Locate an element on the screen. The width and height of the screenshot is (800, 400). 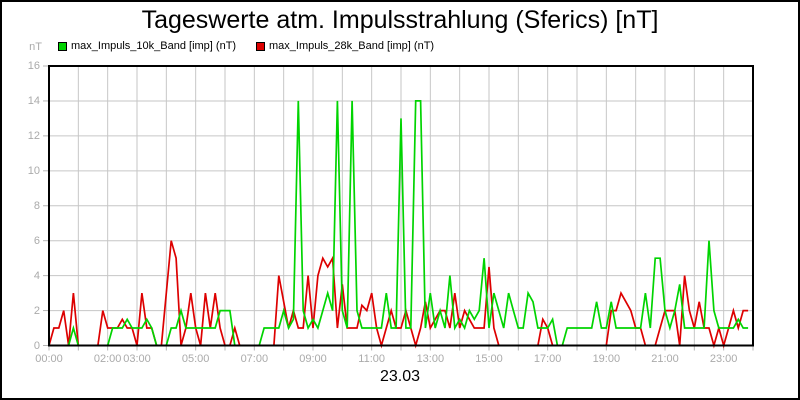
y-tick-label: 10 is located at coordinates (33, 170).